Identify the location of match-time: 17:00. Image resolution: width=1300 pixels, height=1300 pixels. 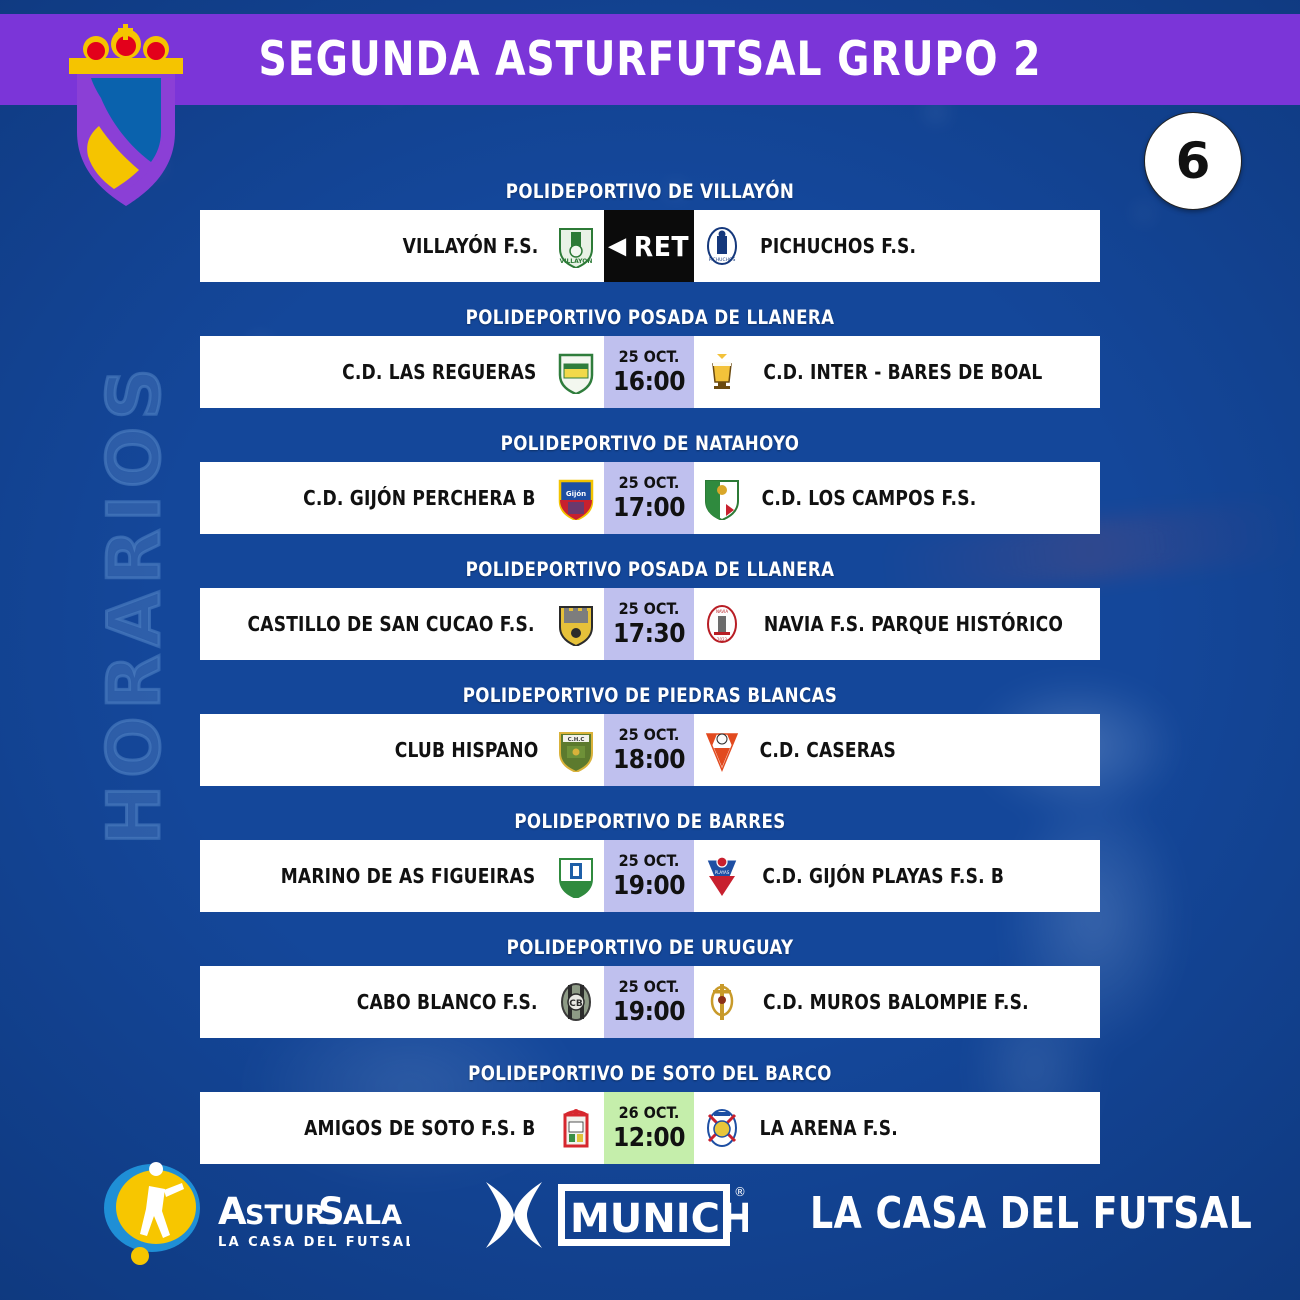
(649, 508).